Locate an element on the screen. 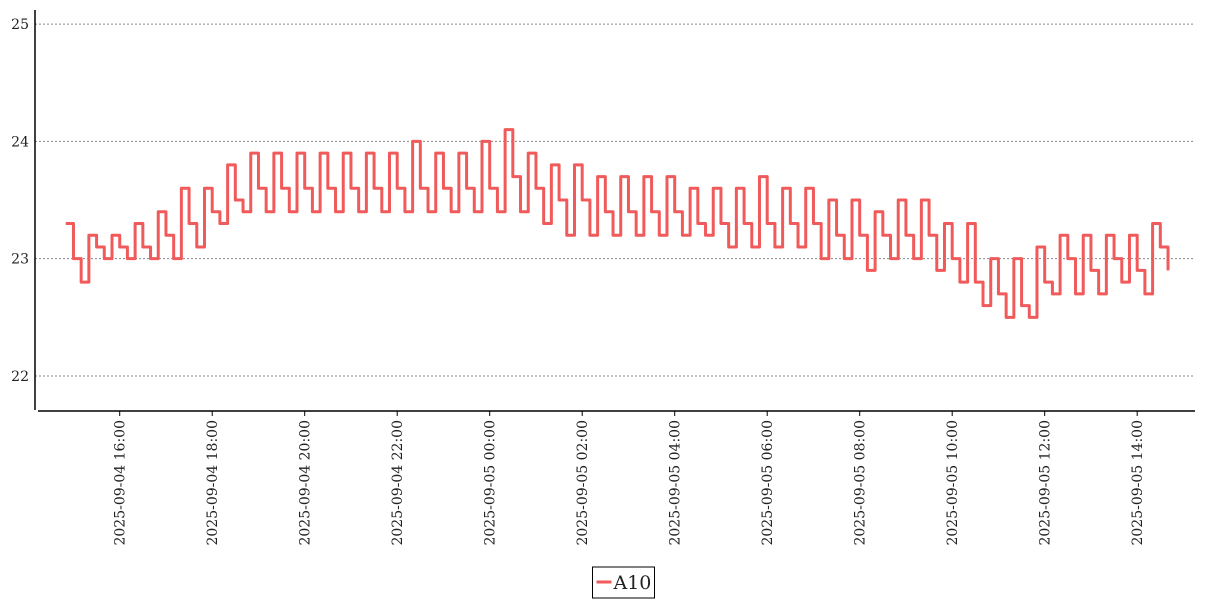  x-tick-label: 2025-09-05 02:00 is located at coordinates (583, 483).